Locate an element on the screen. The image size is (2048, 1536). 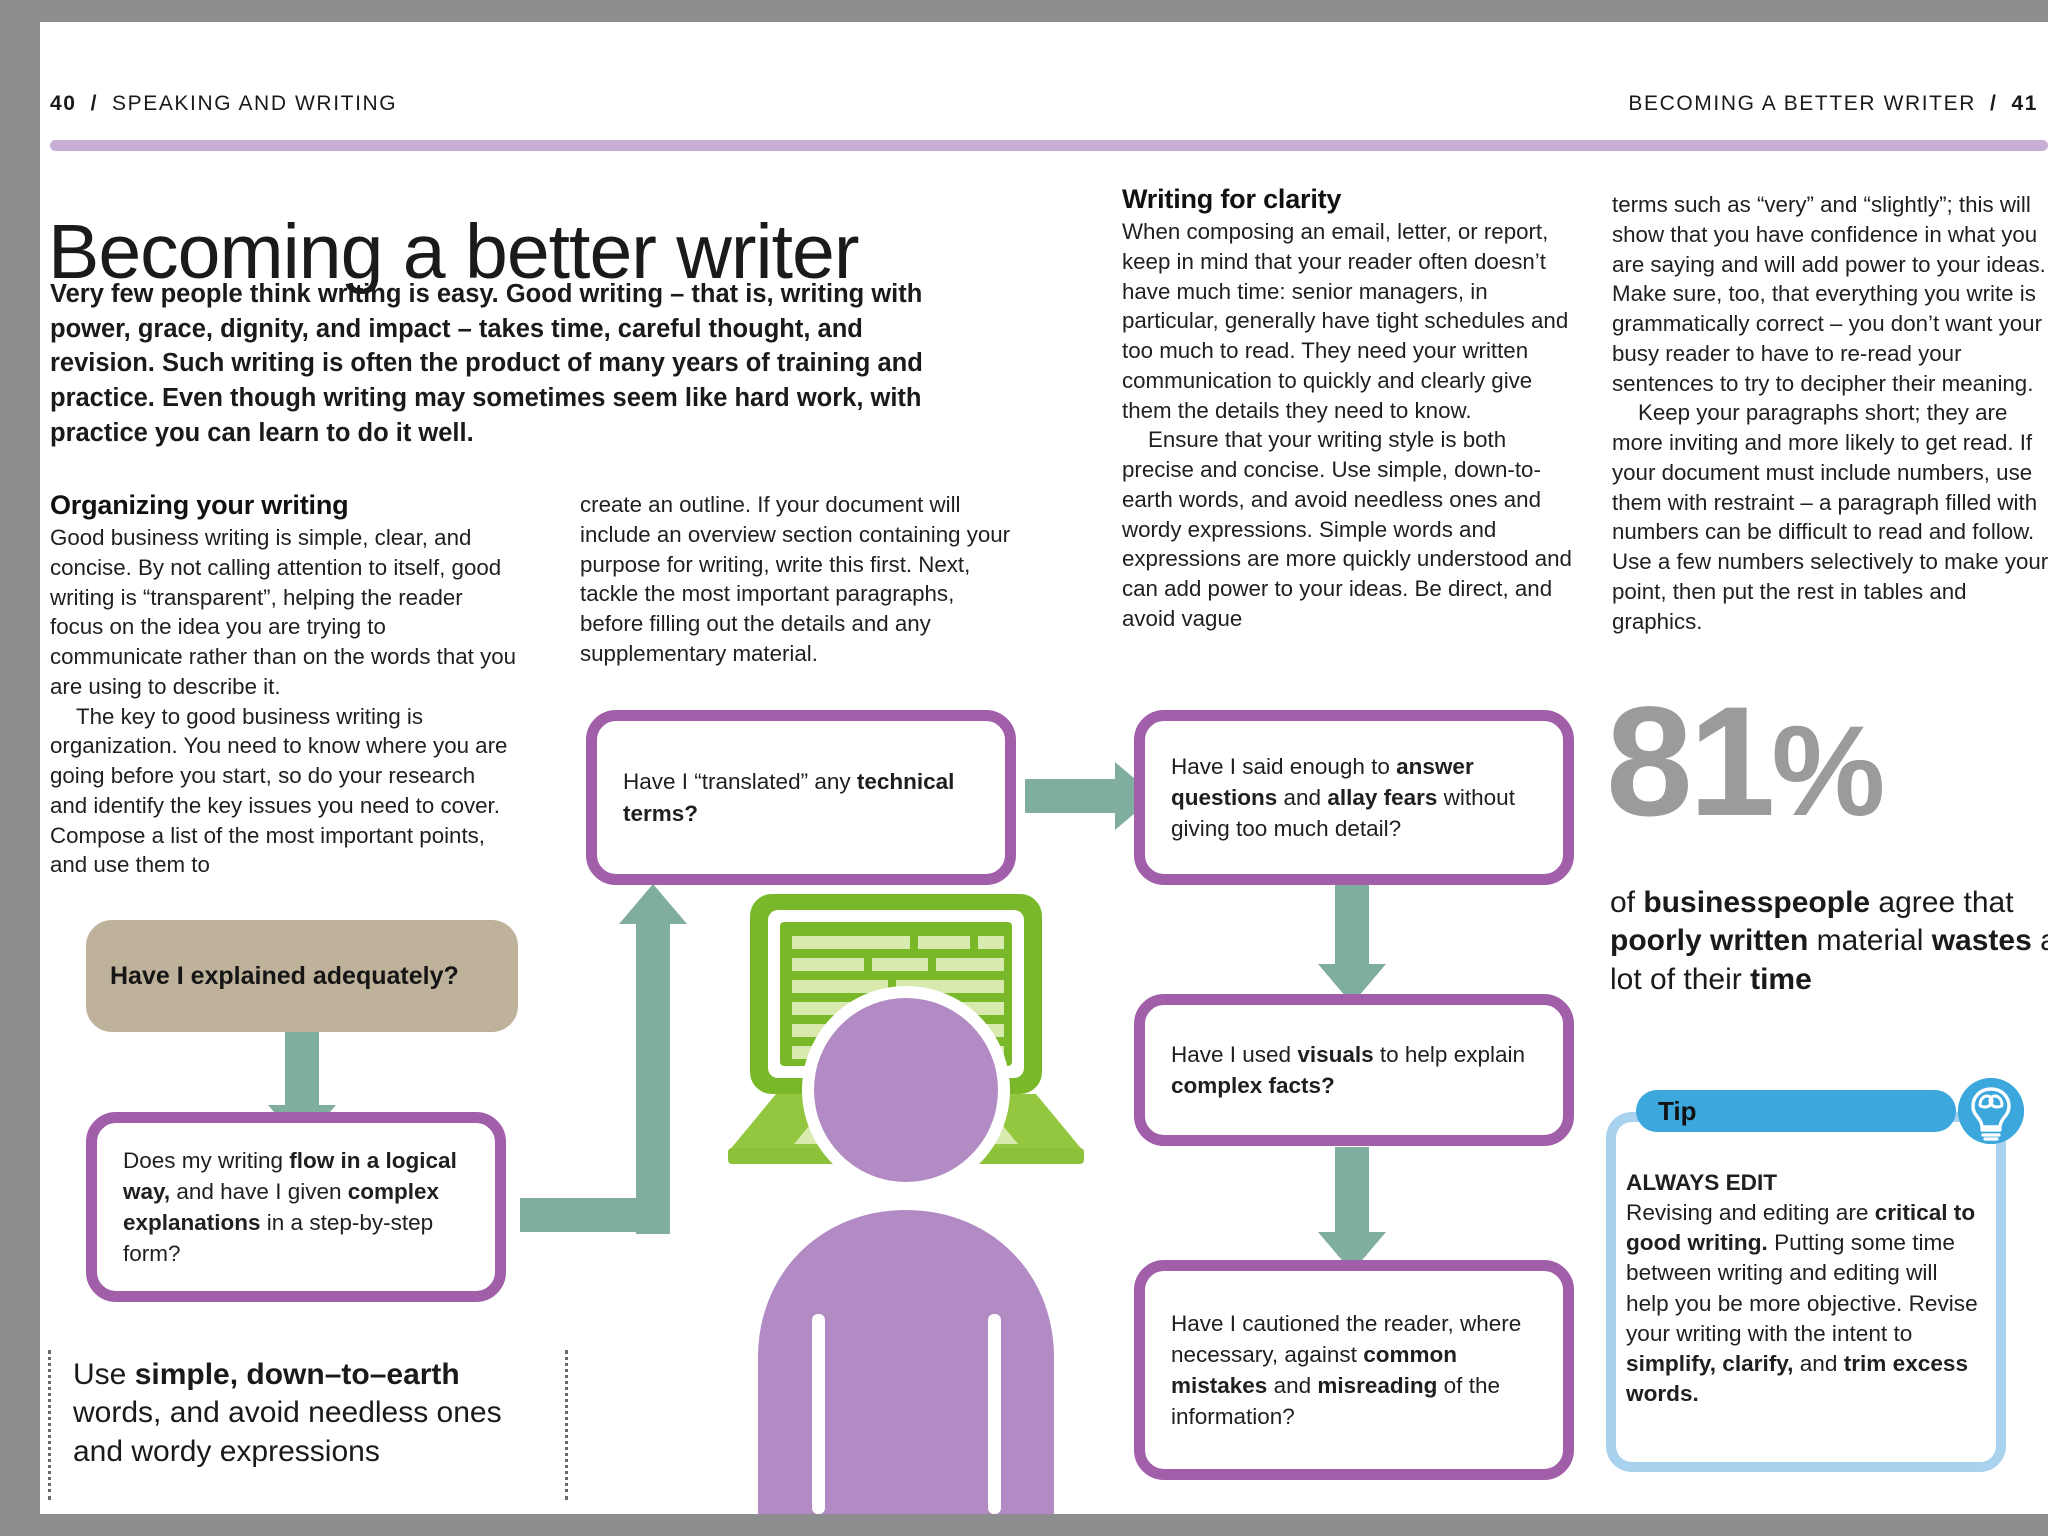
running-head-left: 40 / SPEAKING AND WRITING is located at coordinates (223, 105).